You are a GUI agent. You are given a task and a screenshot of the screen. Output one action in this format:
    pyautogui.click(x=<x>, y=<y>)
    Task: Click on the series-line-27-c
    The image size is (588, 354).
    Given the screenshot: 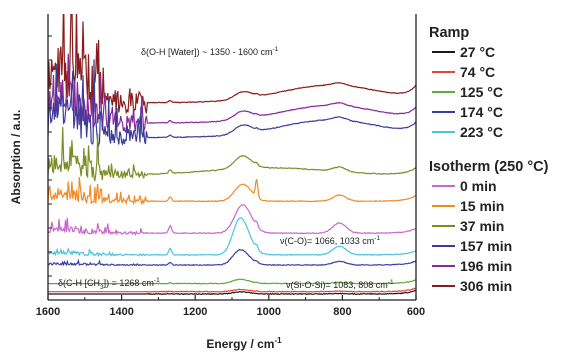 What is the action you would take?
    pyautogui.click(x=232, y=293)
    